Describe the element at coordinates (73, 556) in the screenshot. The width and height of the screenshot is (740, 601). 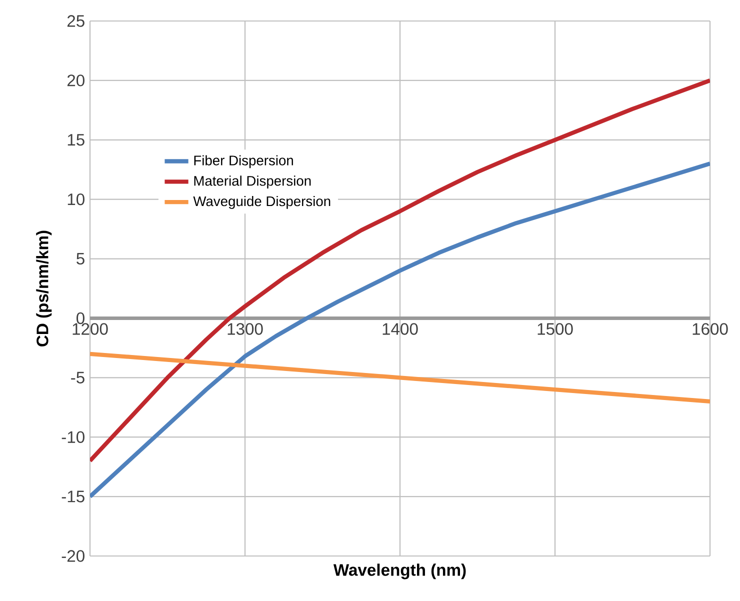
I see `y-tick-label: -20` at that location.